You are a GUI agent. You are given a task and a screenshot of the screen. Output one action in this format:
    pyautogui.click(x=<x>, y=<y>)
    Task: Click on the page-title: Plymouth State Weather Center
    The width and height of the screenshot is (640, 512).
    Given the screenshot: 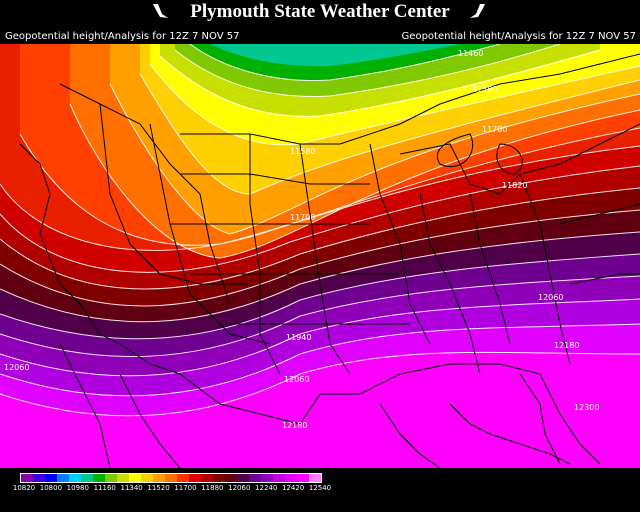 What is the action you would take?
    pyautogui.click(x=320, y=11)
    